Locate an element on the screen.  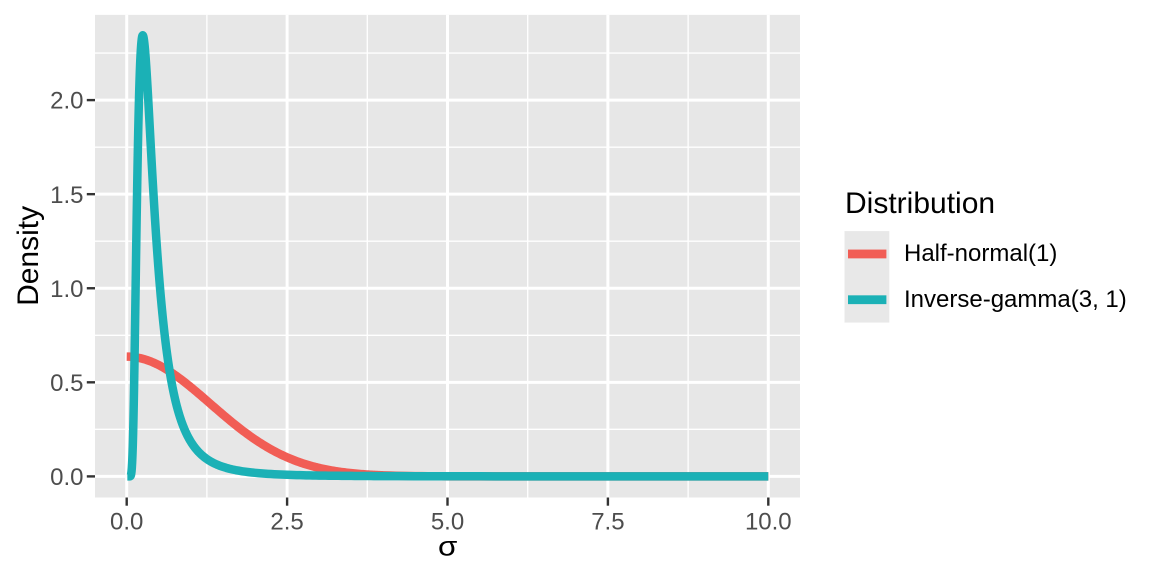
svg-text: 1.0 is located at coordinates (66, 289).